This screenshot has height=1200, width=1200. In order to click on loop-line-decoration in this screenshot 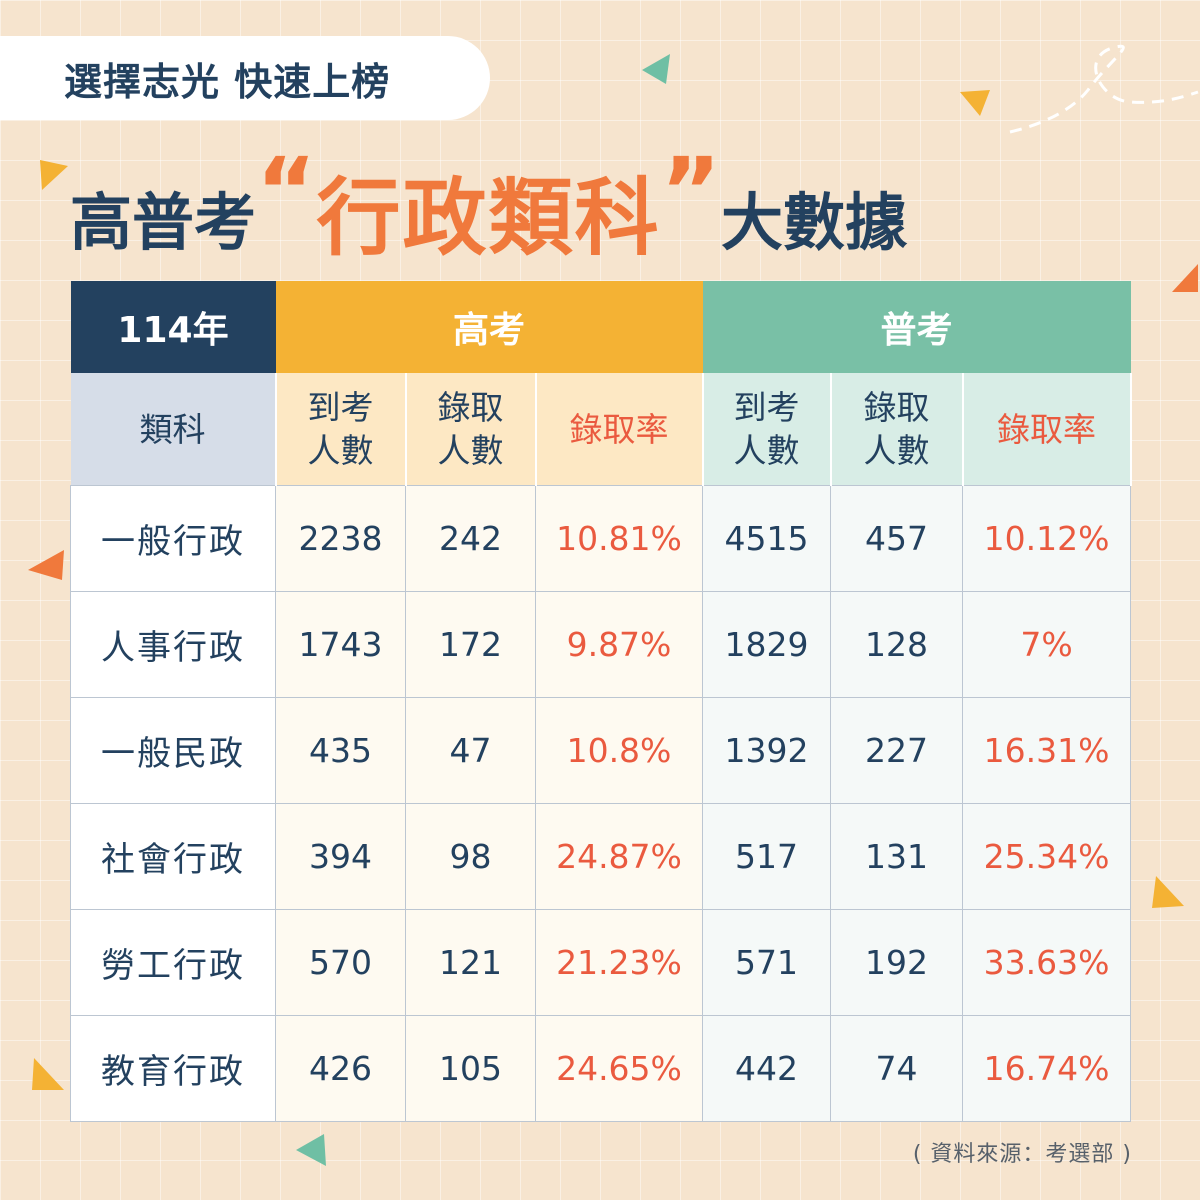, I will do `click(1104, 89)`.